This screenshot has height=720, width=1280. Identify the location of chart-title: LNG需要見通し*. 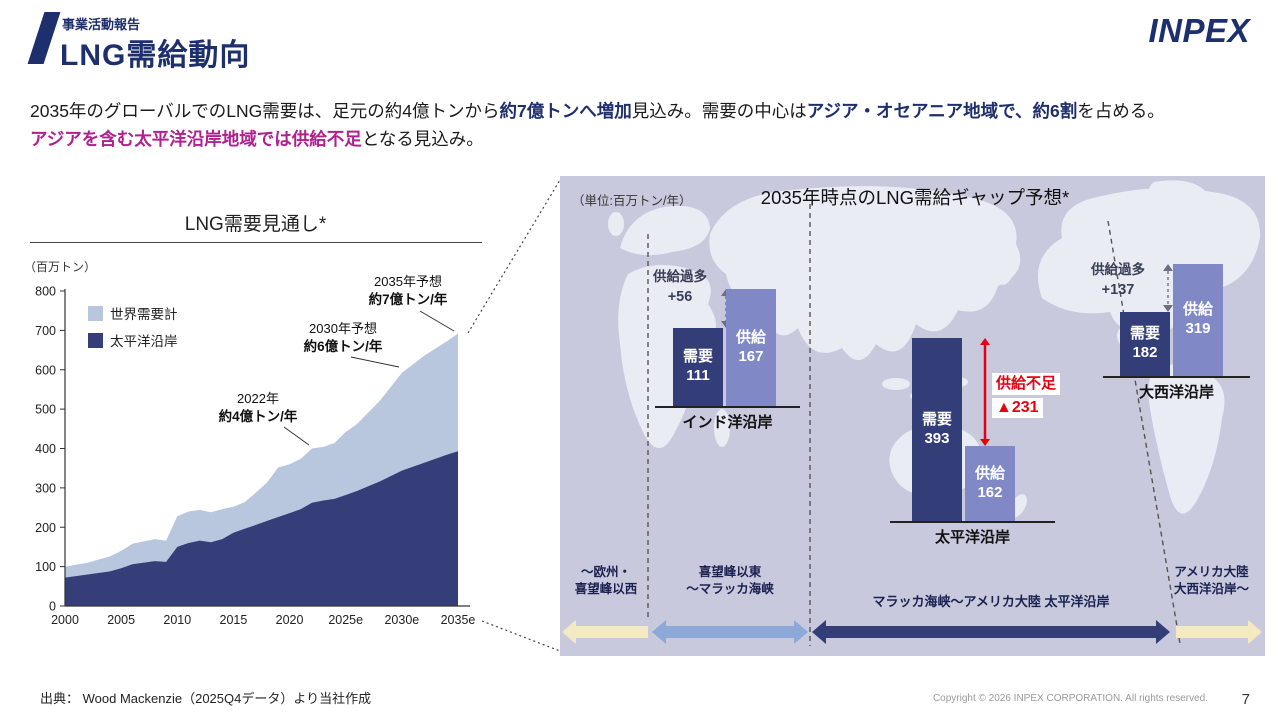
(255, 224).